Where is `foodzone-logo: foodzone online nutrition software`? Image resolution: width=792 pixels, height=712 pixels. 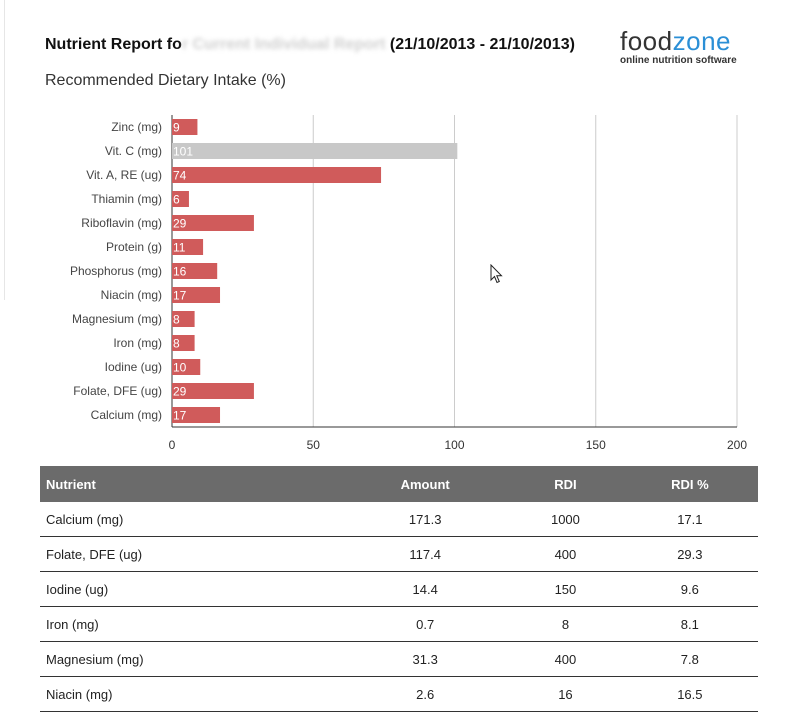
foodzone-logo: foodzone online nutrition software is located at coordinates (678, 47).